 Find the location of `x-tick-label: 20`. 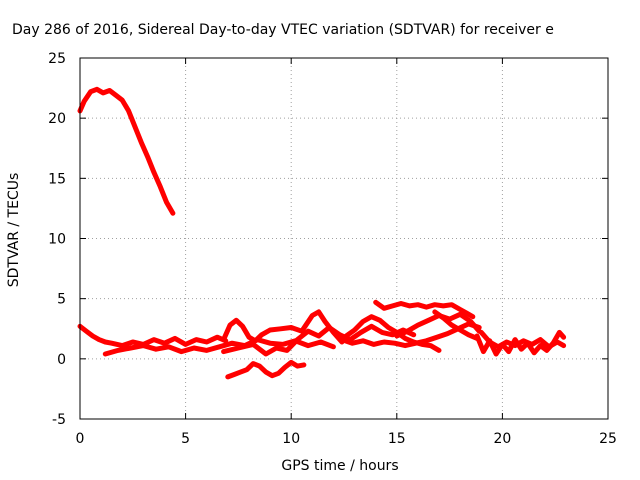

x-tick-label: 20 is located at coordinates (502, 439).